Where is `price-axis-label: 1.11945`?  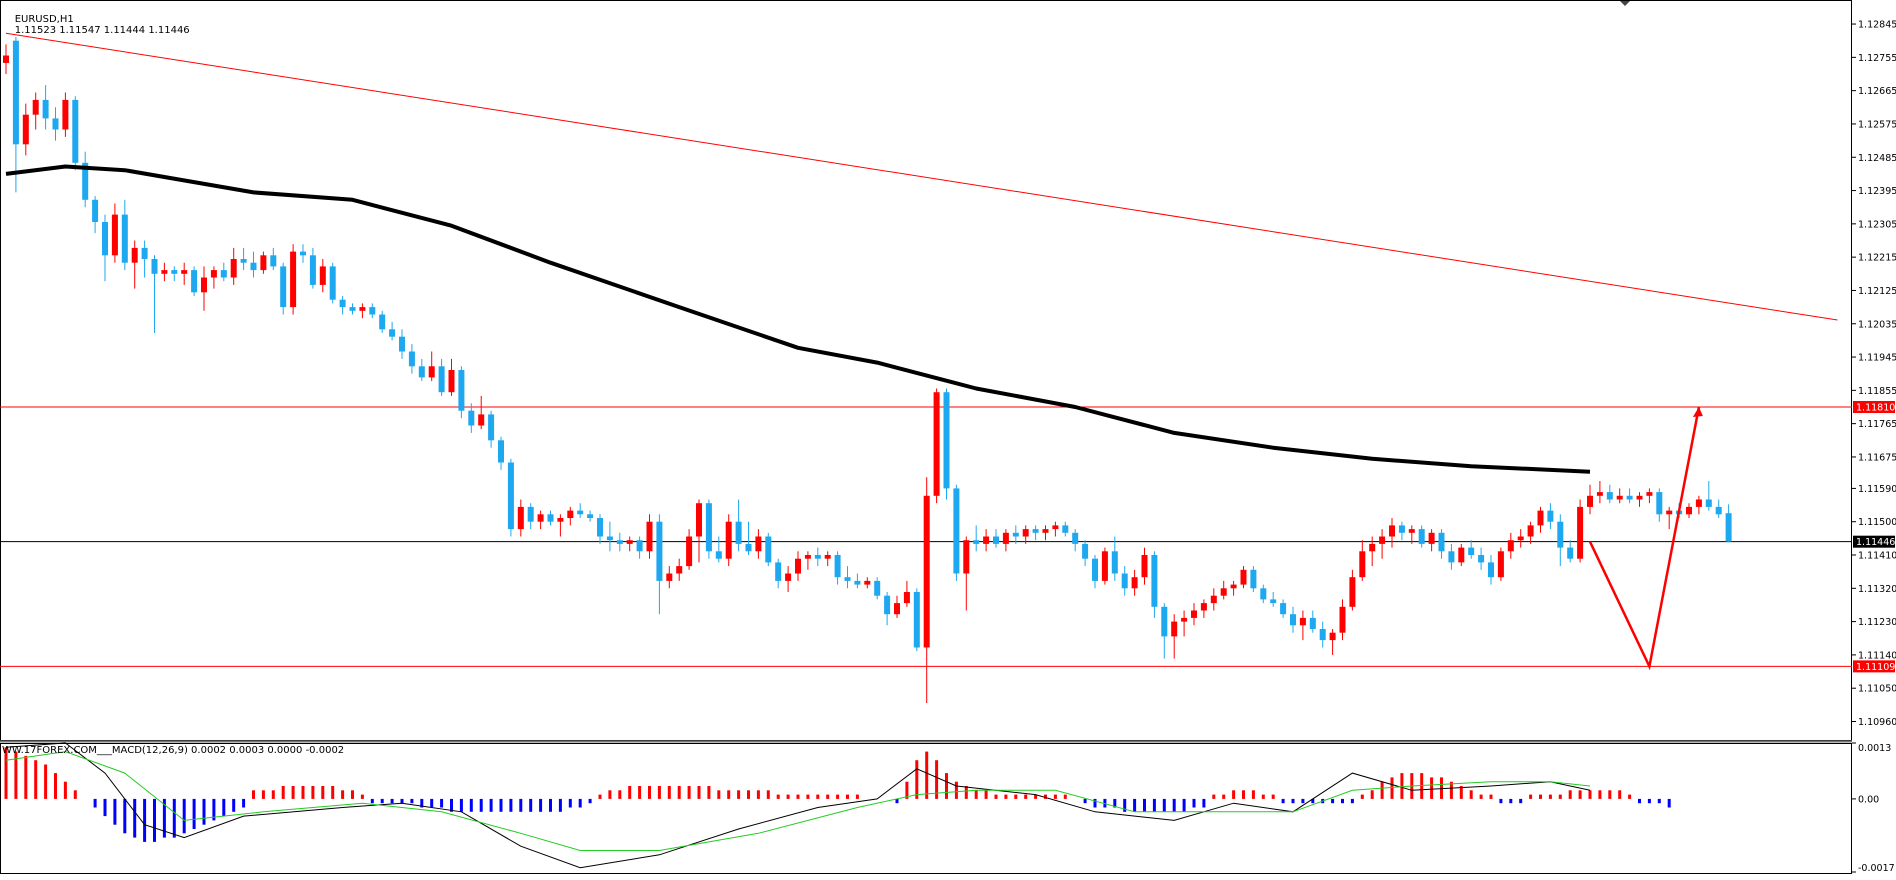
price-axis-label: 1.11945 is located at coordinates (1877, 358).